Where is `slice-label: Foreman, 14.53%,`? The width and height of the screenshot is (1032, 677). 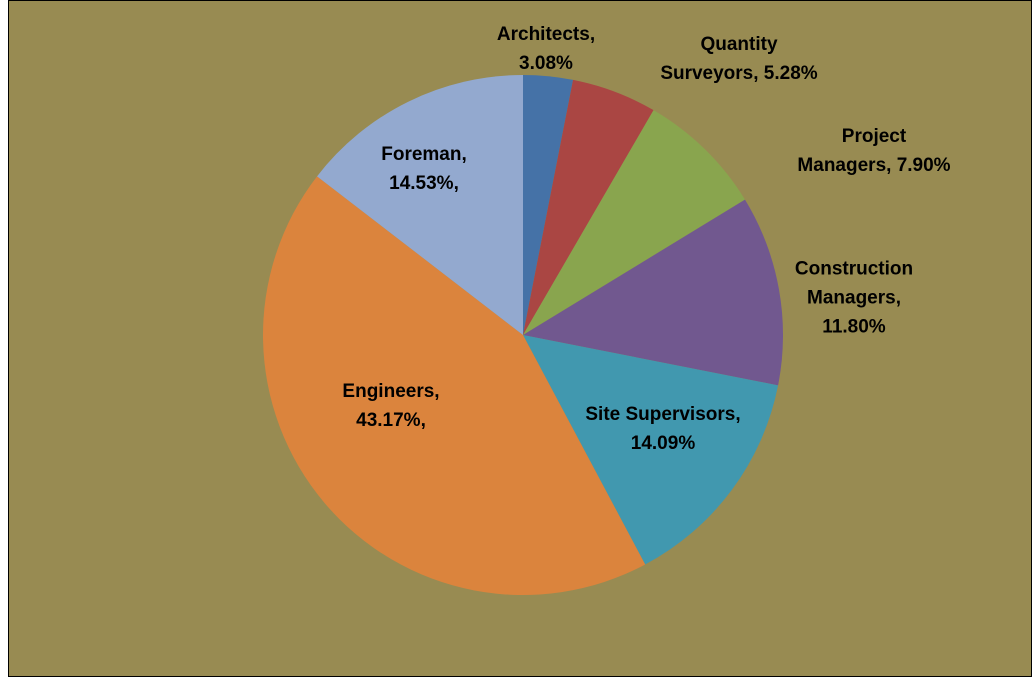 slice-label: Foreman, 14.53%, is located at coordinates (424, 169).